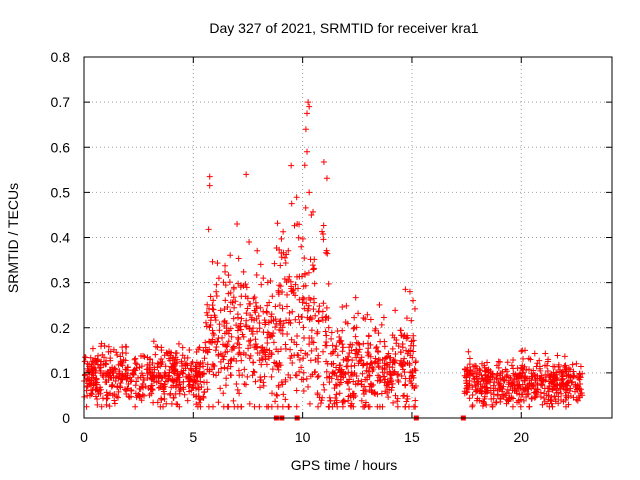 This screenshot has width=640, height=480. I want to click on x-tick-label: 0, so click(84, 437).